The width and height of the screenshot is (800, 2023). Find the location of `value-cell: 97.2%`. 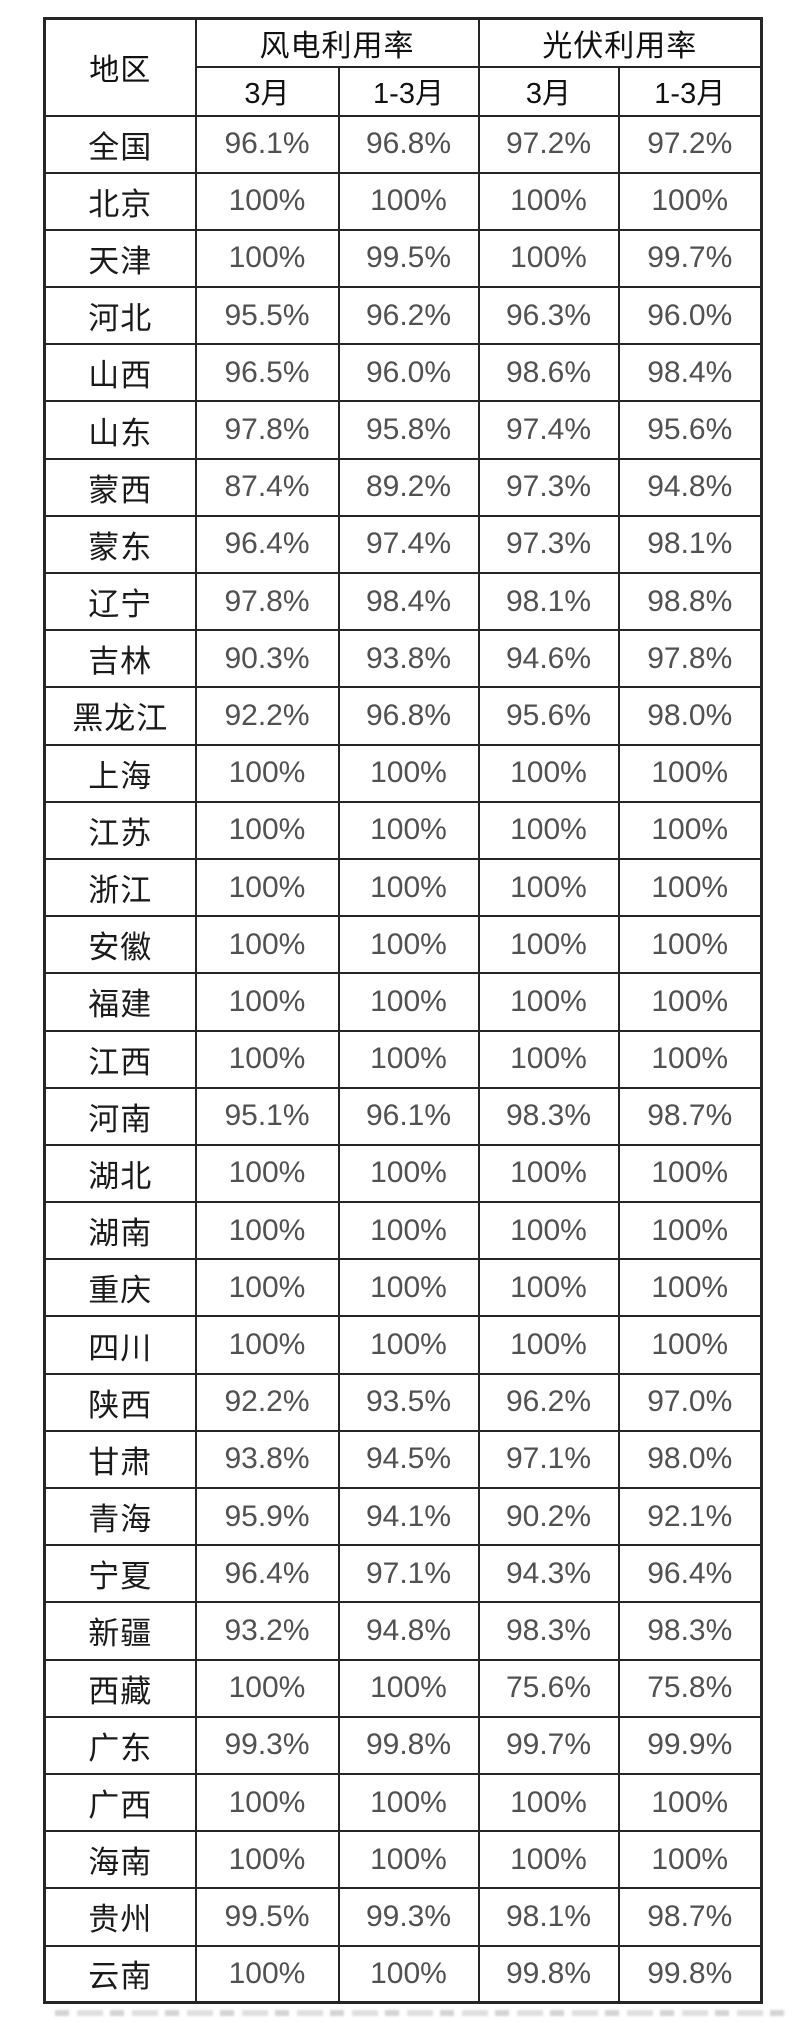

value-cell: 97.2% is located at coordinates (690, 144).